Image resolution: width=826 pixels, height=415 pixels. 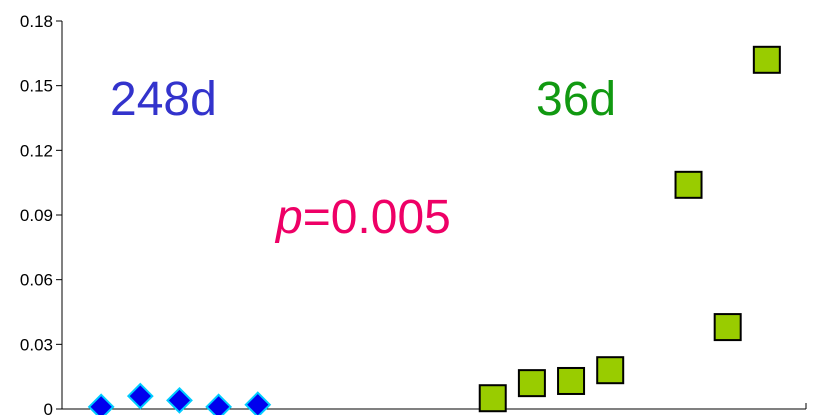 What do you see at coordinates (377, 217) in the screenshot?
I see `p-value-text: =0.005` at bounding box center [377, 217].